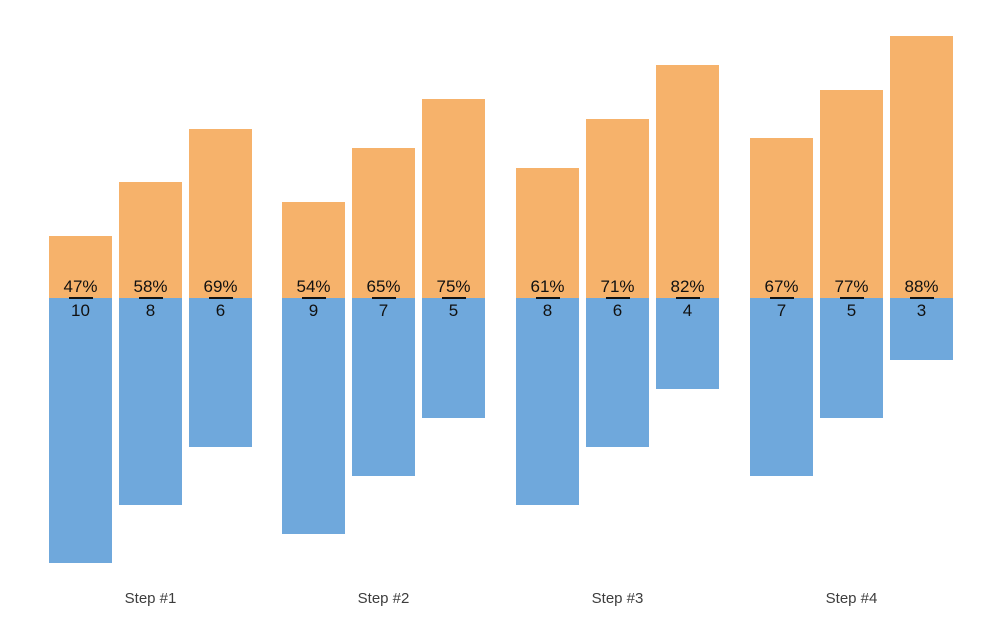 This screenshot has height=618, width=1000. What do you see at coordinates (851, 598) in the screenshot?
I see `x-axis-label: Step #4` at bounding box center [851, 598].